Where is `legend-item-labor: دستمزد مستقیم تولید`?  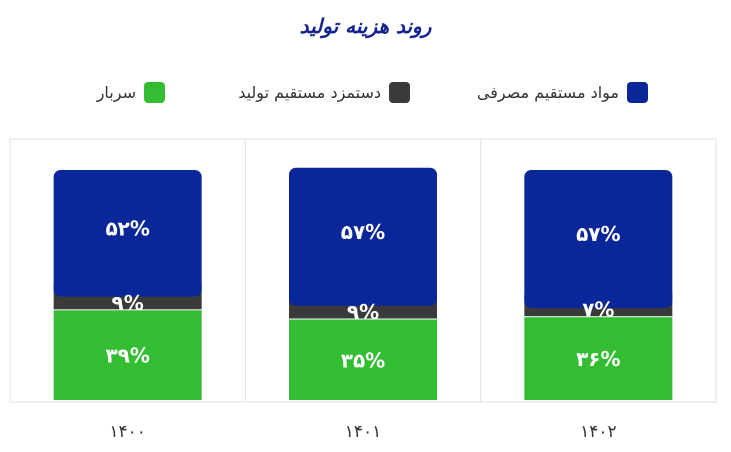 legend-item-labor: دستمزد مستقیم تولید is located at coordinates (298, 94).